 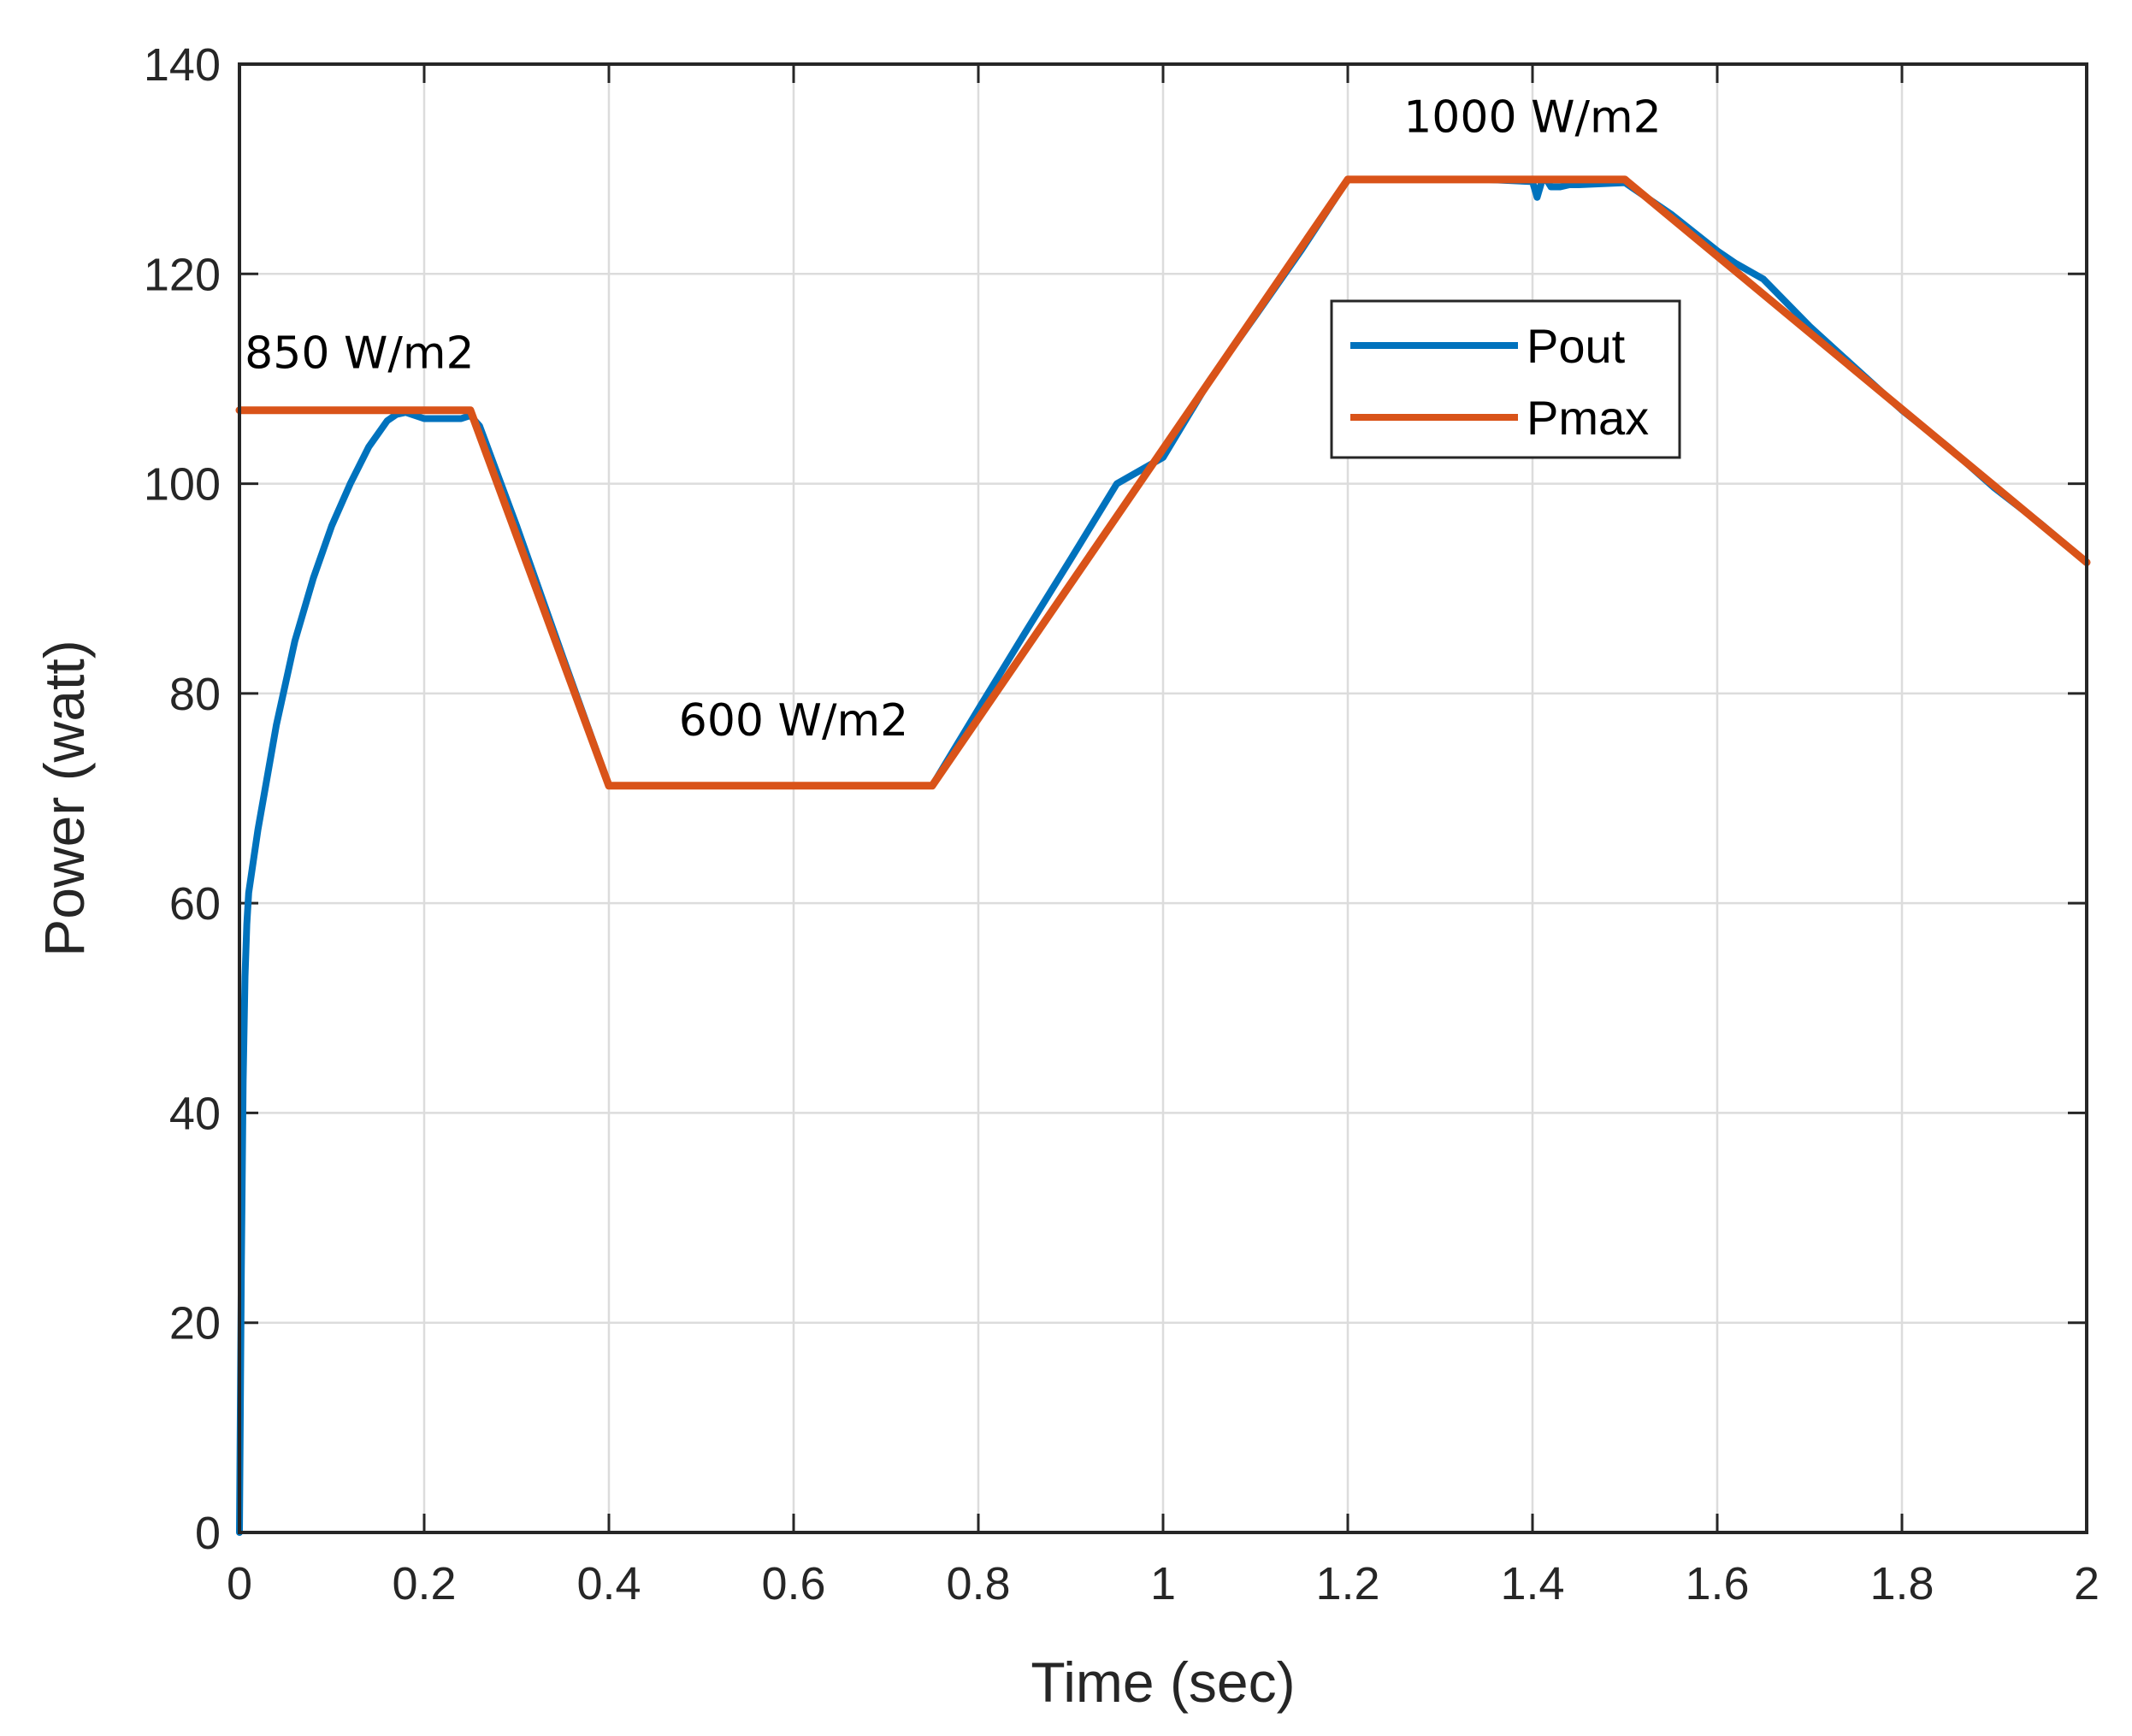 What do you see at coordinates (195, 904) in the screenshot?
I see `y-tick-label: 60` at bounding box center [195, 904].